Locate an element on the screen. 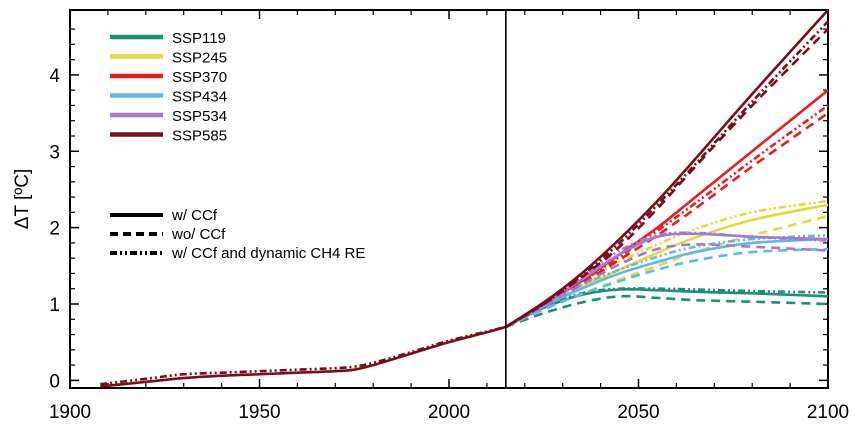 The image size is (857, 425). ssp119-solid-line is located at coordinates (667, 308).